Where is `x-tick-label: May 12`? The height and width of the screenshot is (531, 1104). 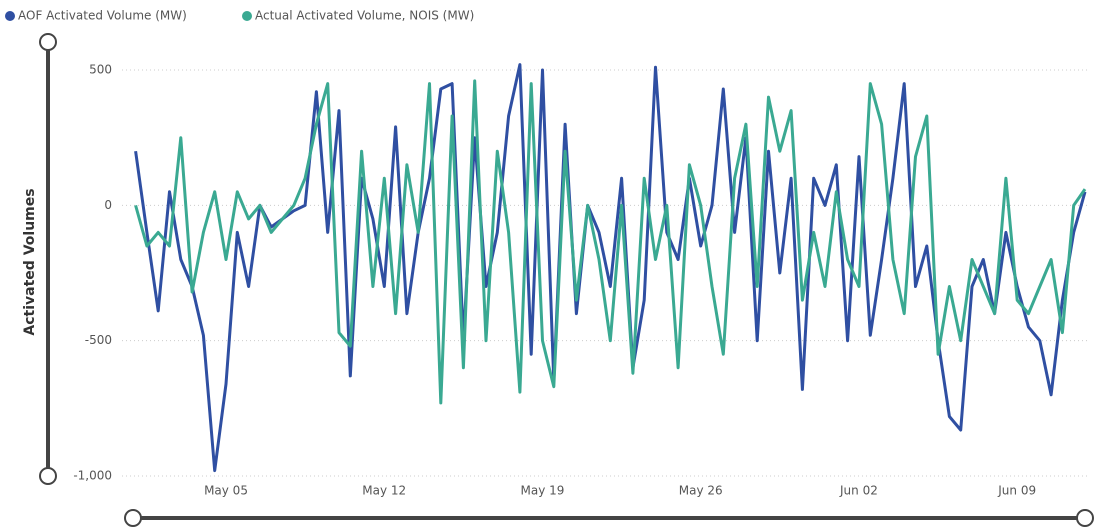
x-tick-label: May 12 is located at coordinates (384, 491).